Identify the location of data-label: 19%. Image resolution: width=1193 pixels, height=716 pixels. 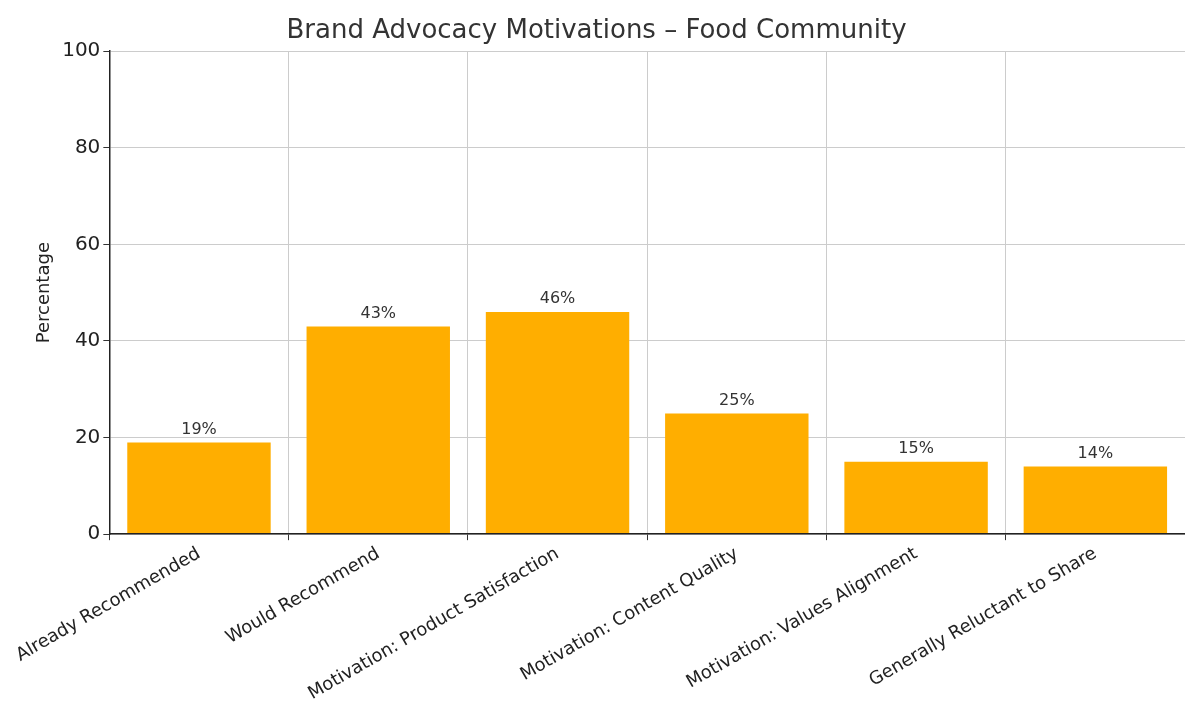
(199, 428).